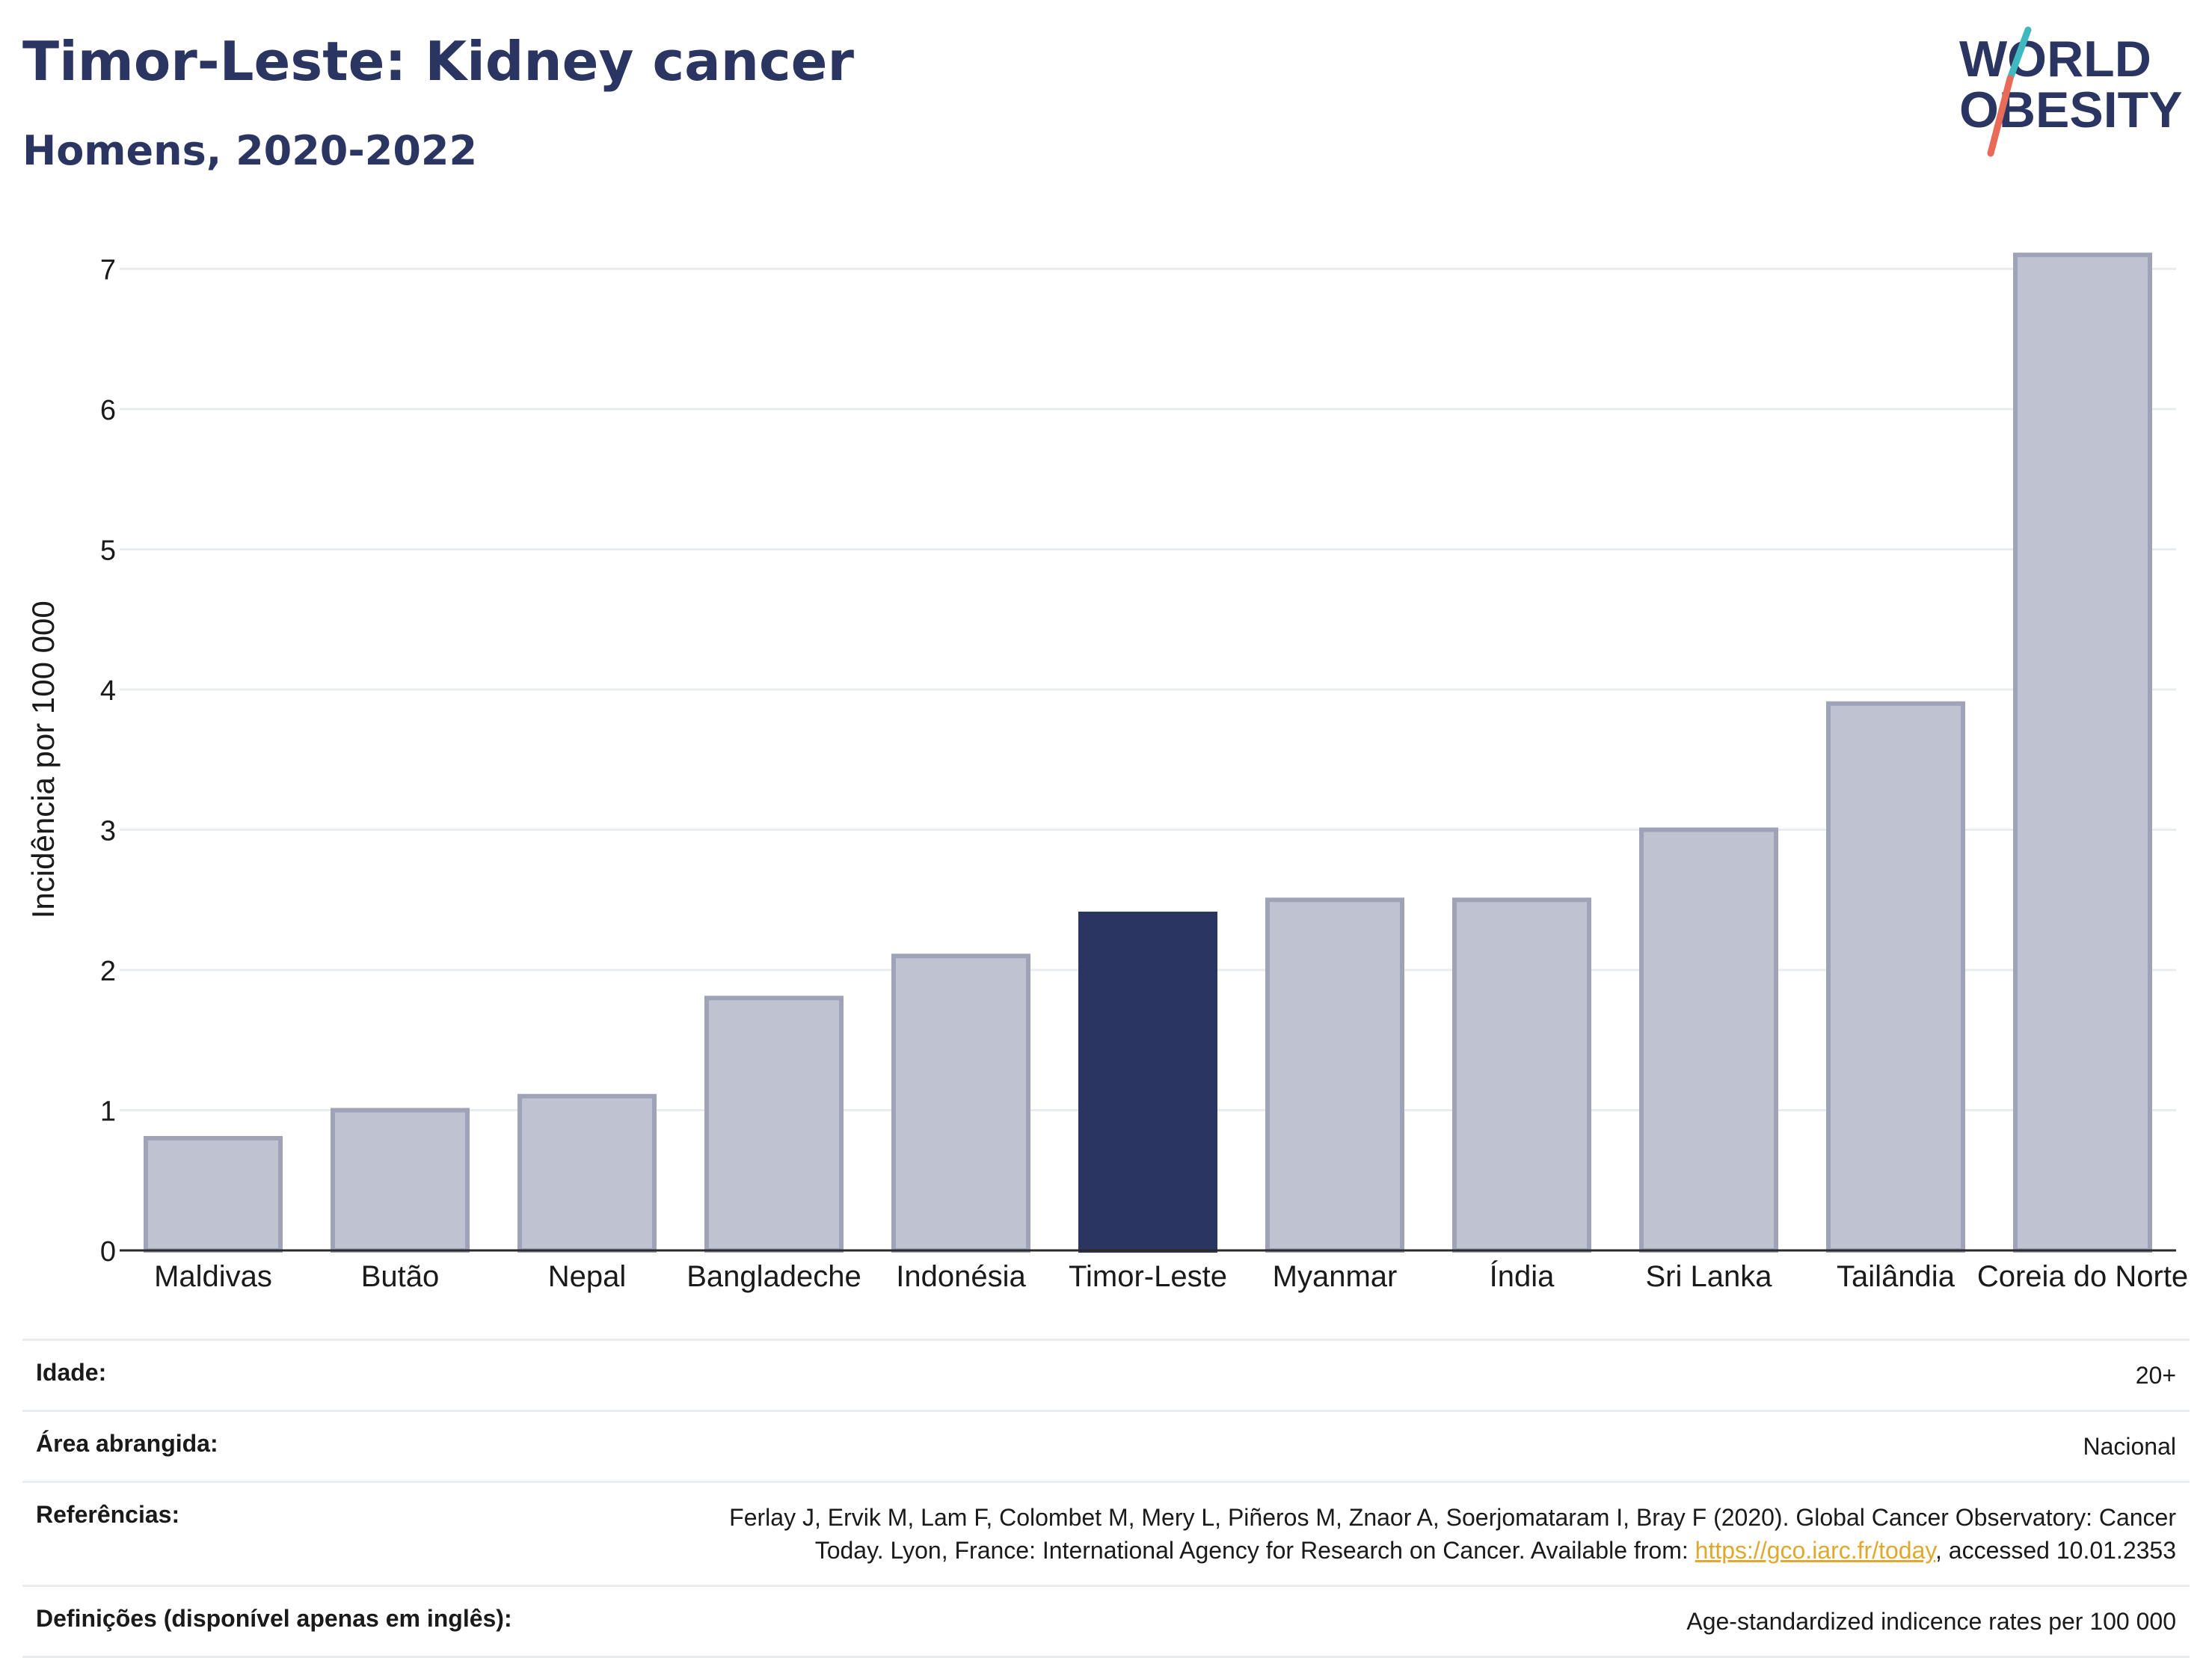 The width and height of the screenshot is (2212, 1658). I want to click on y-tick-label: 7, so click(108, 270).